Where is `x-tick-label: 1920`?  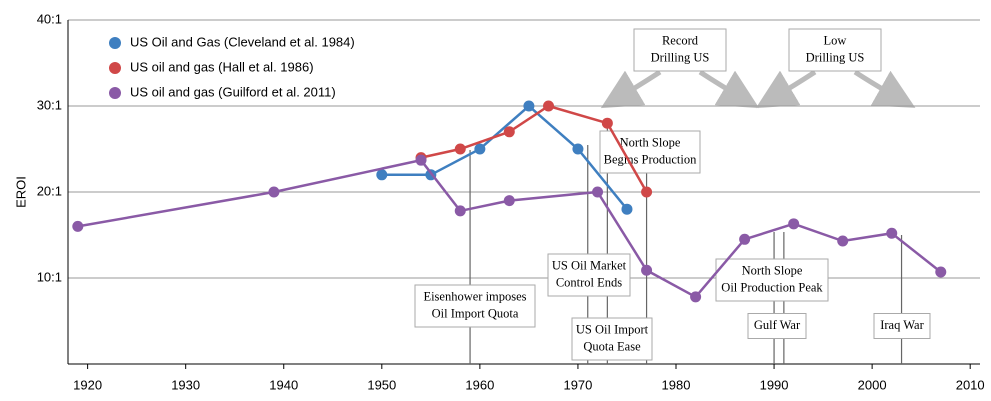 x-tick-label: 1920 is located at coordinates (87, 384).